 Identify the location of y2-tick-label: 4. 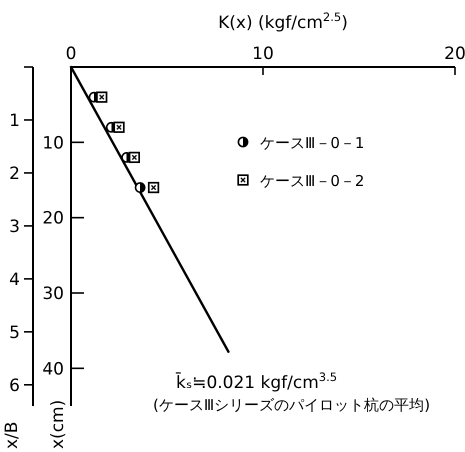
(14, 280).